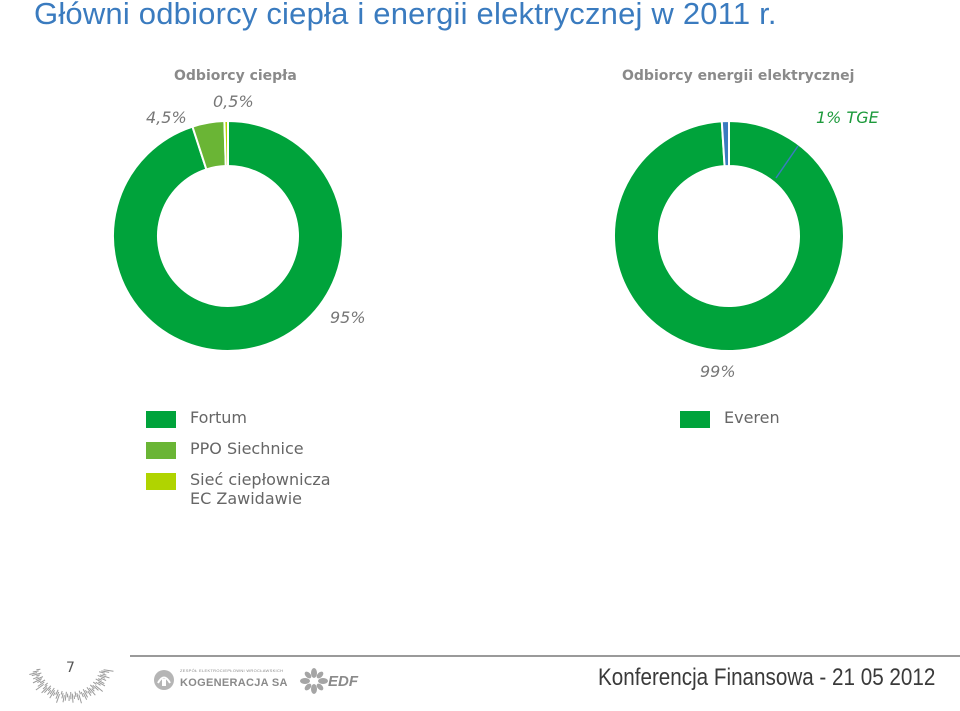 The height and width of the screenshot is (711, 960). What do you see at coordinates (718, 371) in the screenshot?
I see `electricity-label-everen: 99%` at bounding box center [718, 371].